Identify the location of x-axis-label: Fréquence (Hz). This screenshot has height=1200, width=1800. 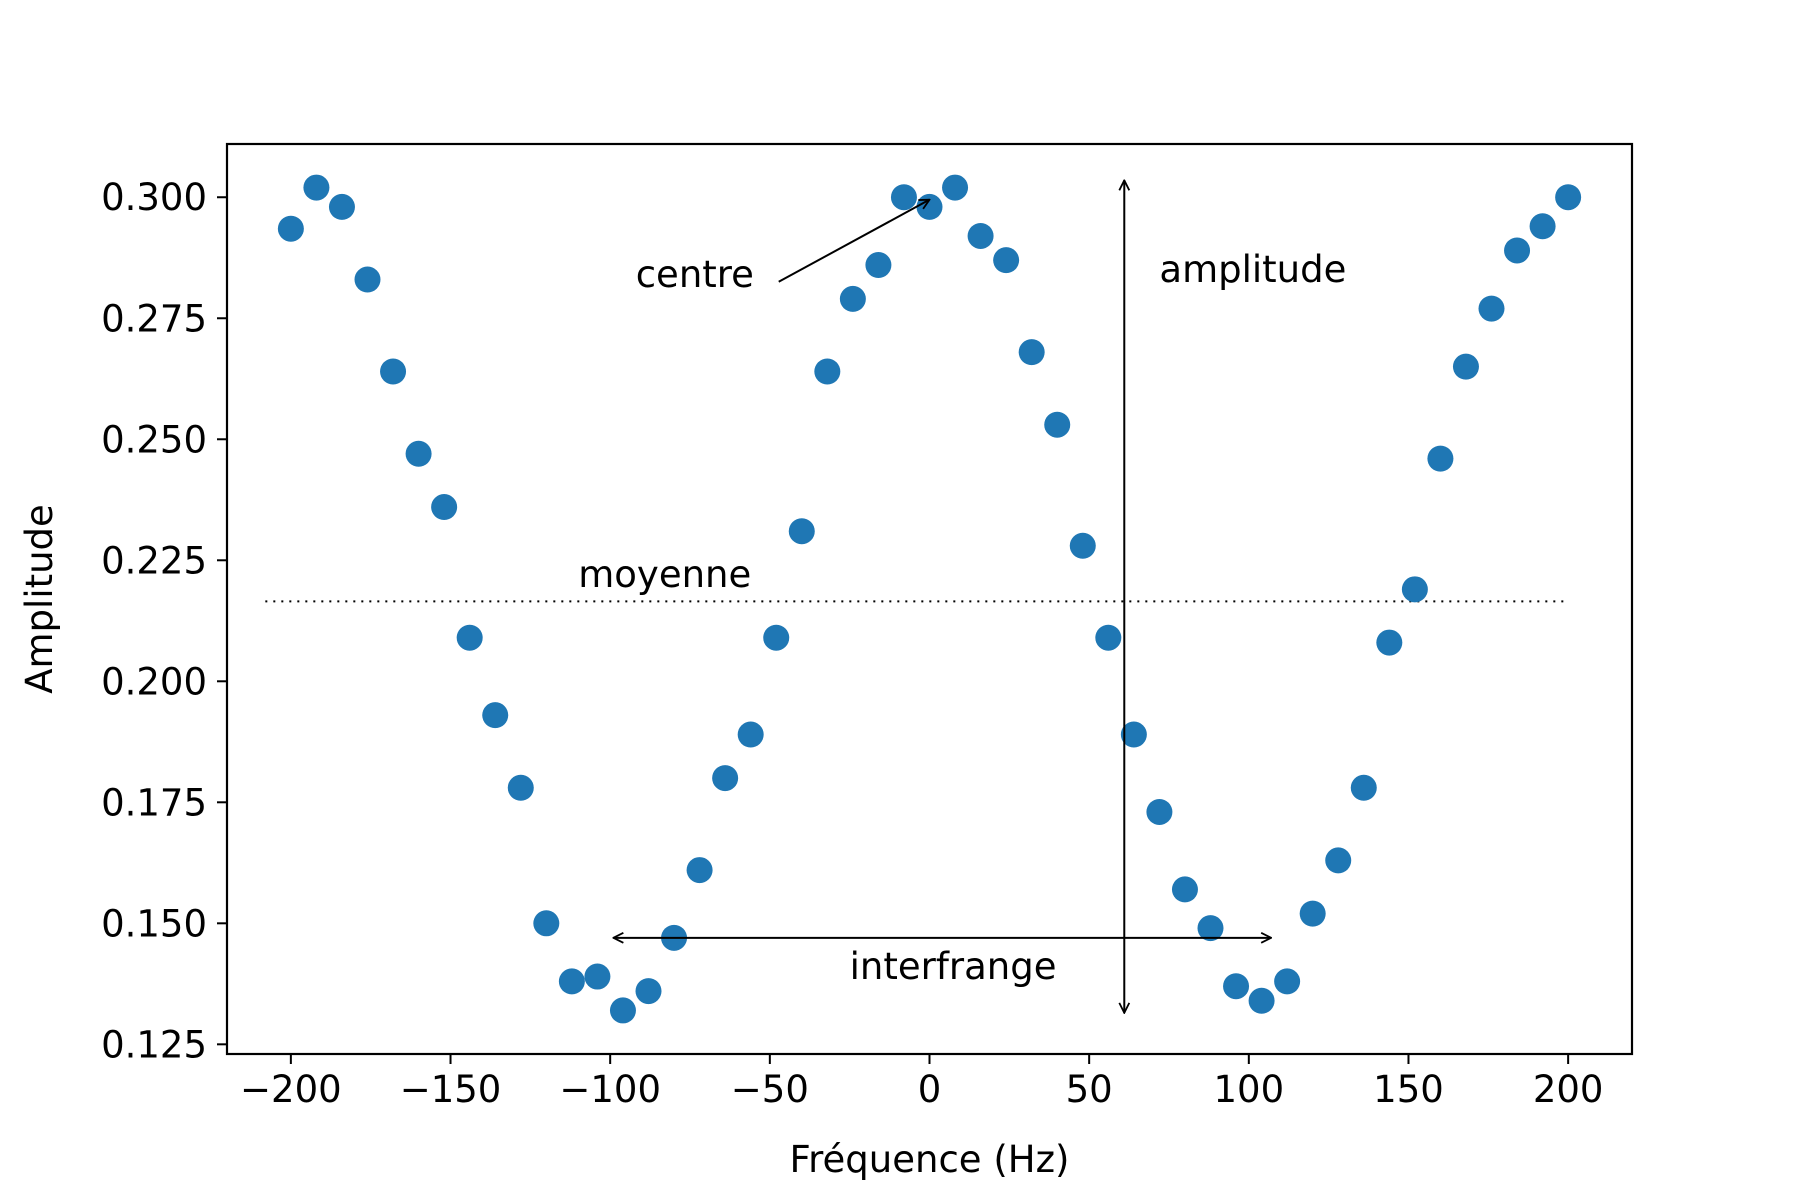
(930, 1159).